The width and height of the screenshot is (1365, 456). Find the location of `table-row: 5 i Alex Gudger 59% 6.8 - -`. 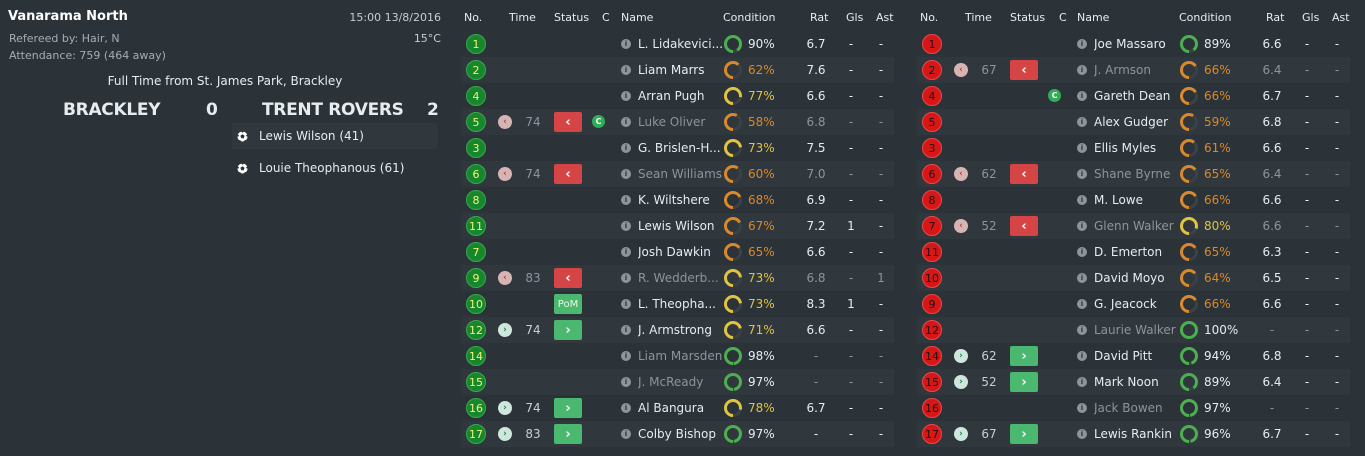

table-row: 5 i Alex Gudger 59% 6.8 - - is located at coordinates (1133, 122).